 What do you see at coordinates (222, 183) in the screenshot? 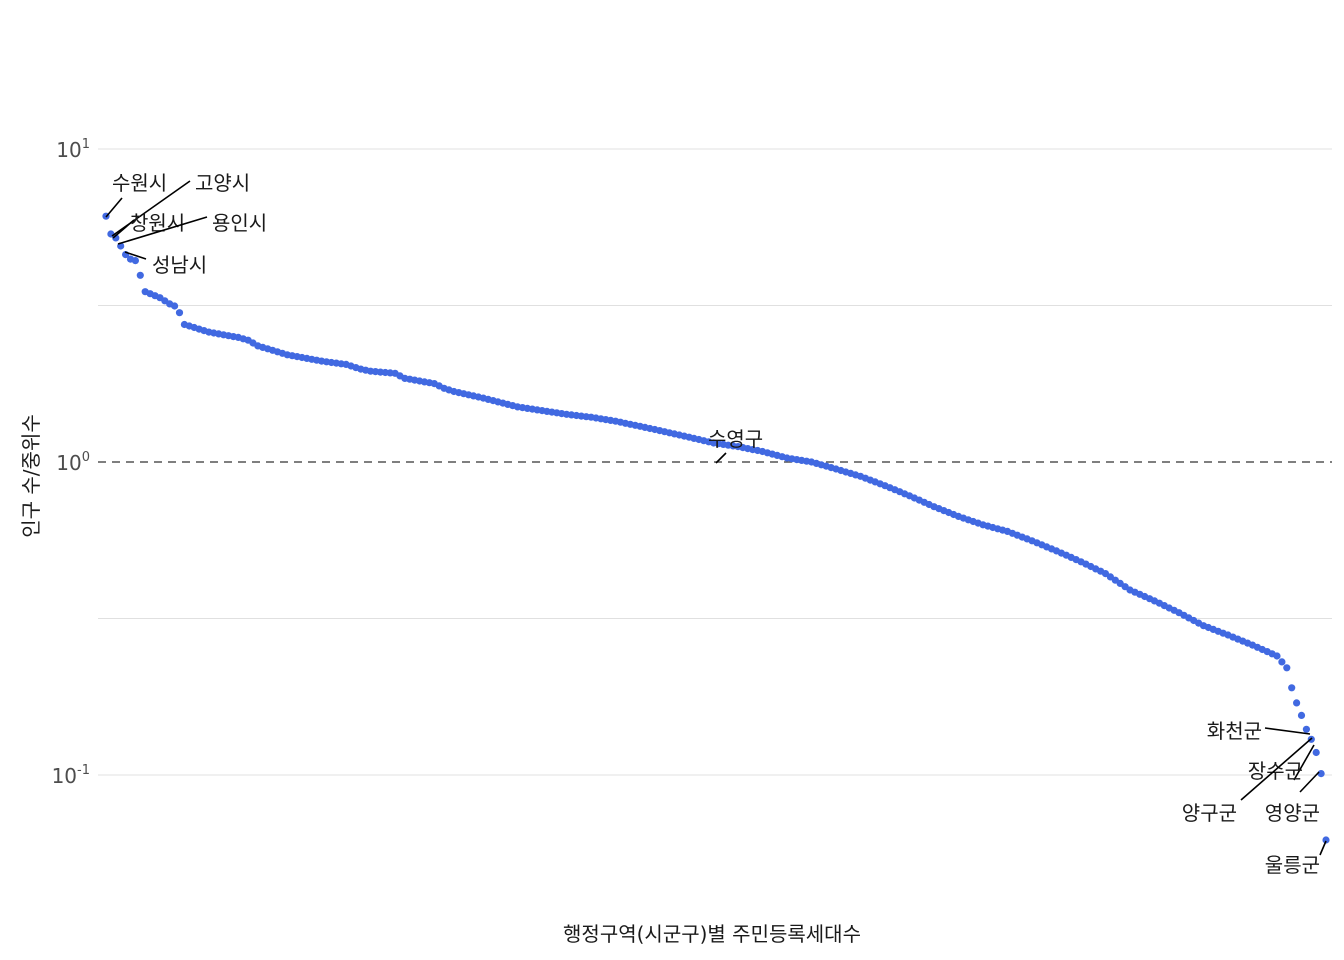
I see `point-label: 고양시` at bounding box center [222, 183].